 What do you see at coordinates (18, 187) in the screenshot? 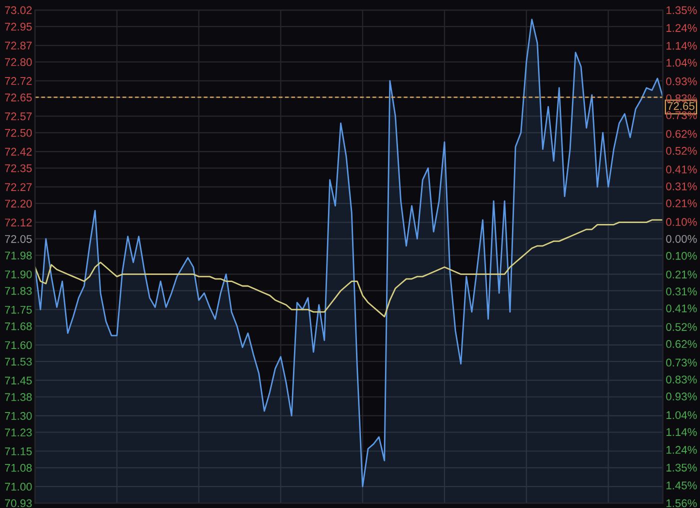
I see `y-tick-label: 72.27` at bounding box center [18, 187].